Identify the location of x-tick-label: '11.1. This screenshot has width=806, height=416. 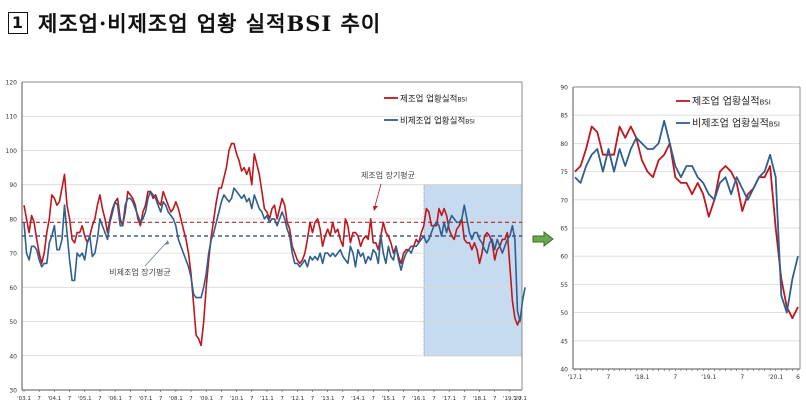
(267, 399).